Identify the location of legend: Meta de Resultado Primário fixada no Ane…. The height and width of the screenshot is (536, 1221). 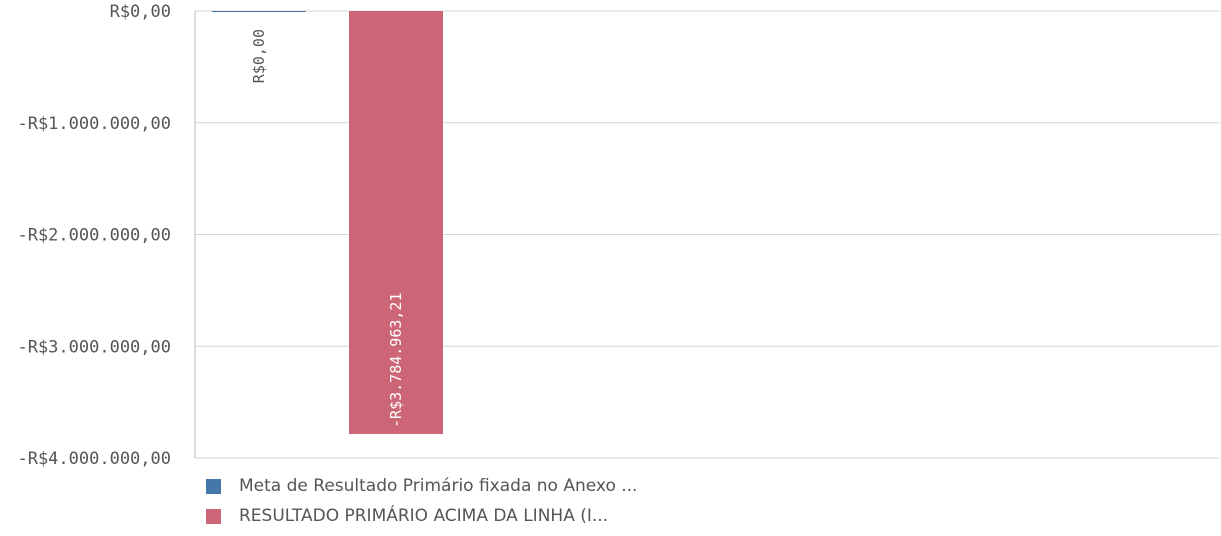
(421, 506).